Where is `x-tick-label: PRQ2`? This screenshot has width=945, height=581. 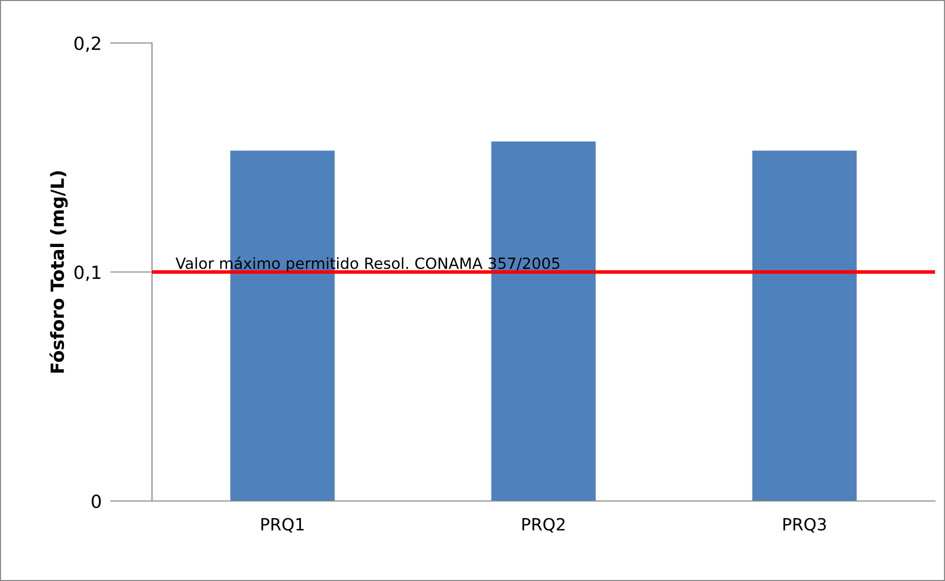 x-tick-label: PRQ2 is located at coordinates (543, 525).